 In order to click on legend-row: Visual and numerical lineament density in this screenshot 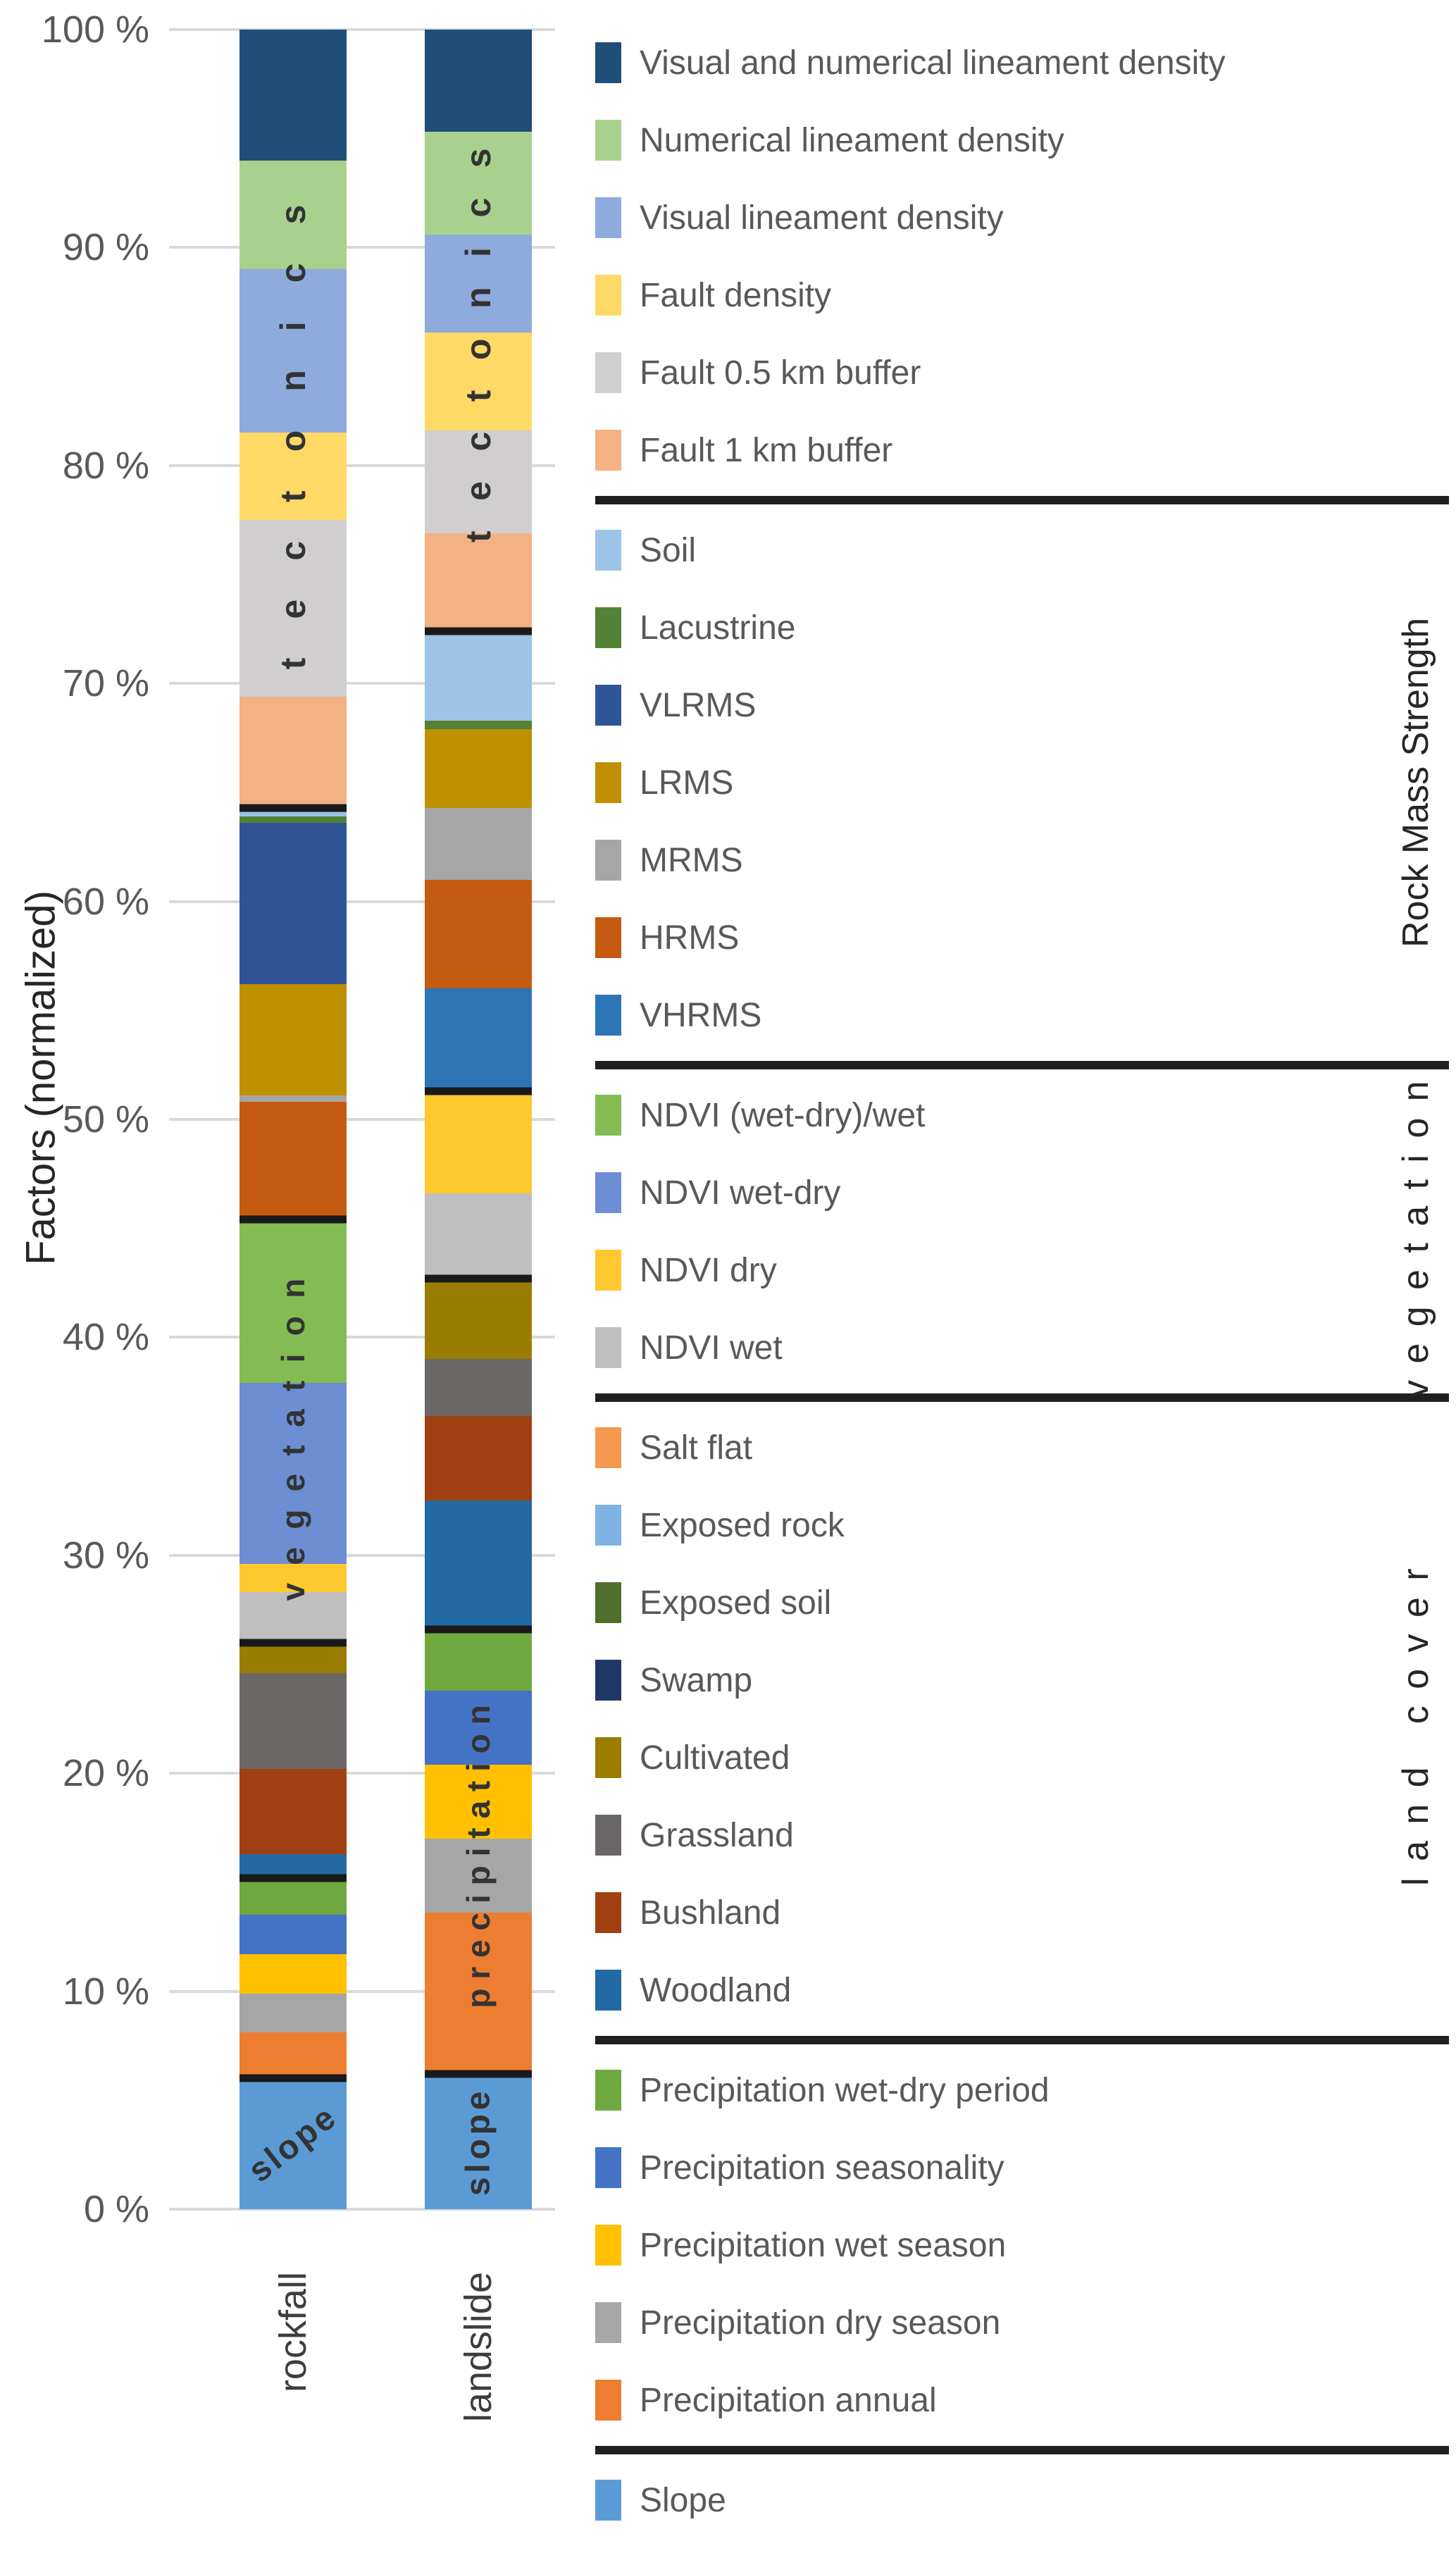, I will do `click(1022, 62)`.